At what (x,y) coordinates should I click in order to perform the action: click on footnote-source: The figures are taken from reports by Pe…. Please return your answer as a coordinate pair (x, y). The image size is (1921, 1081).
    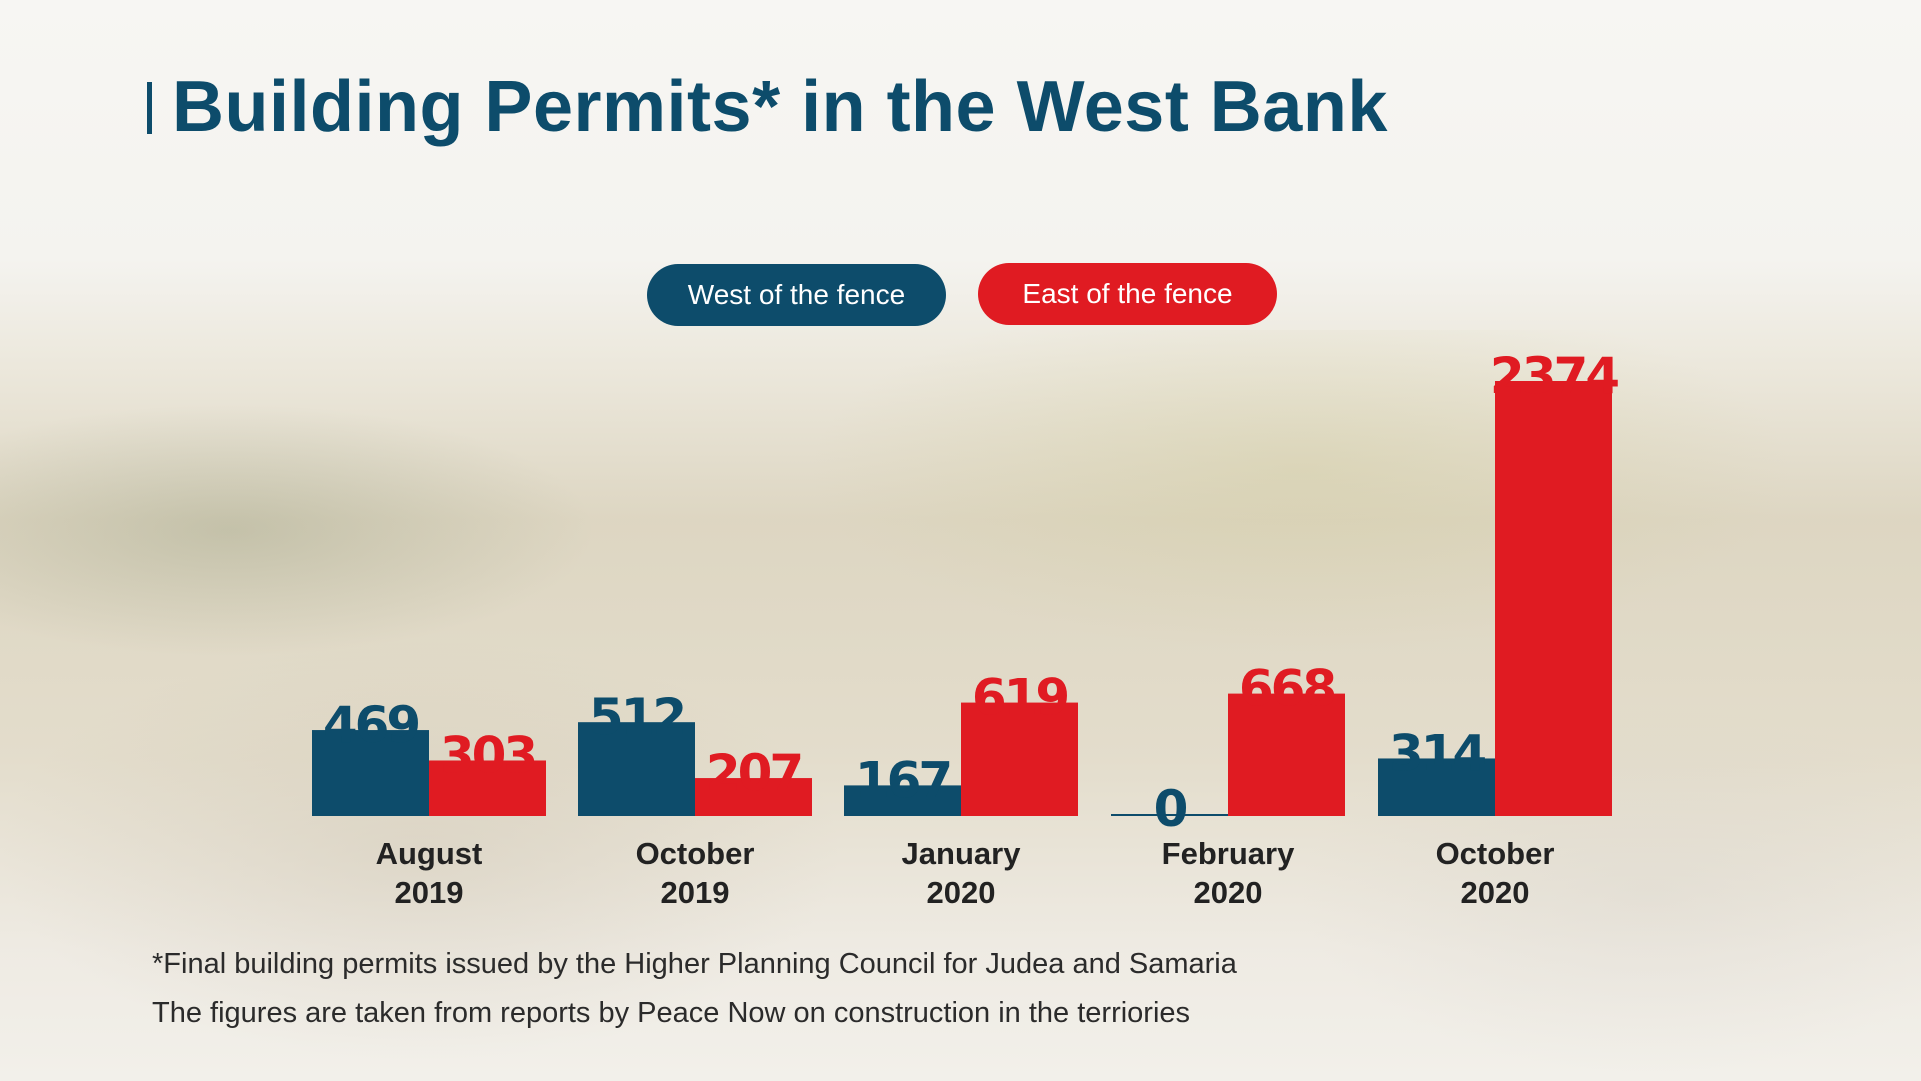
    Looking at the image, I should click on (671, 1013).